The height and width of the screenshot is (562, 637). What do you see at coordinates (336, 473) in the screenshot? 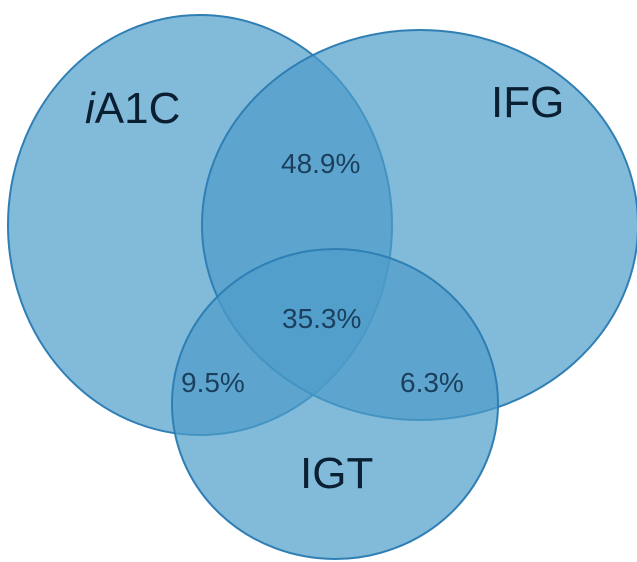
I see `igt-set-label: IGT` at bounding box center [336, 473].